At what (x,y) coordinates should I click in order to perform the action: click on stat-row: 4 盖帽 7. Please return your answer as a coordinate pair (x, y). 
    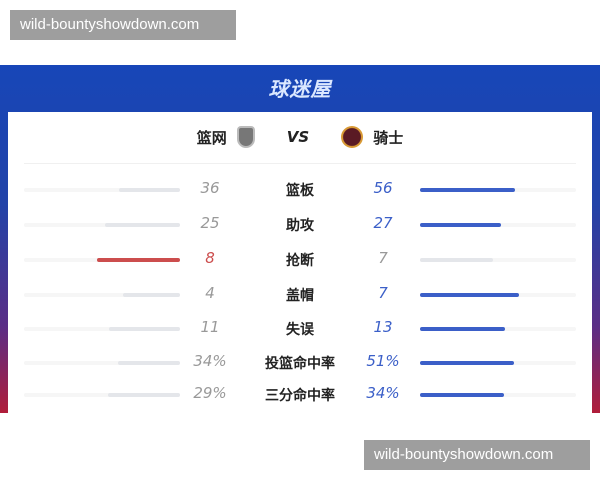
    Looking at the image, I should click on (300, 294).